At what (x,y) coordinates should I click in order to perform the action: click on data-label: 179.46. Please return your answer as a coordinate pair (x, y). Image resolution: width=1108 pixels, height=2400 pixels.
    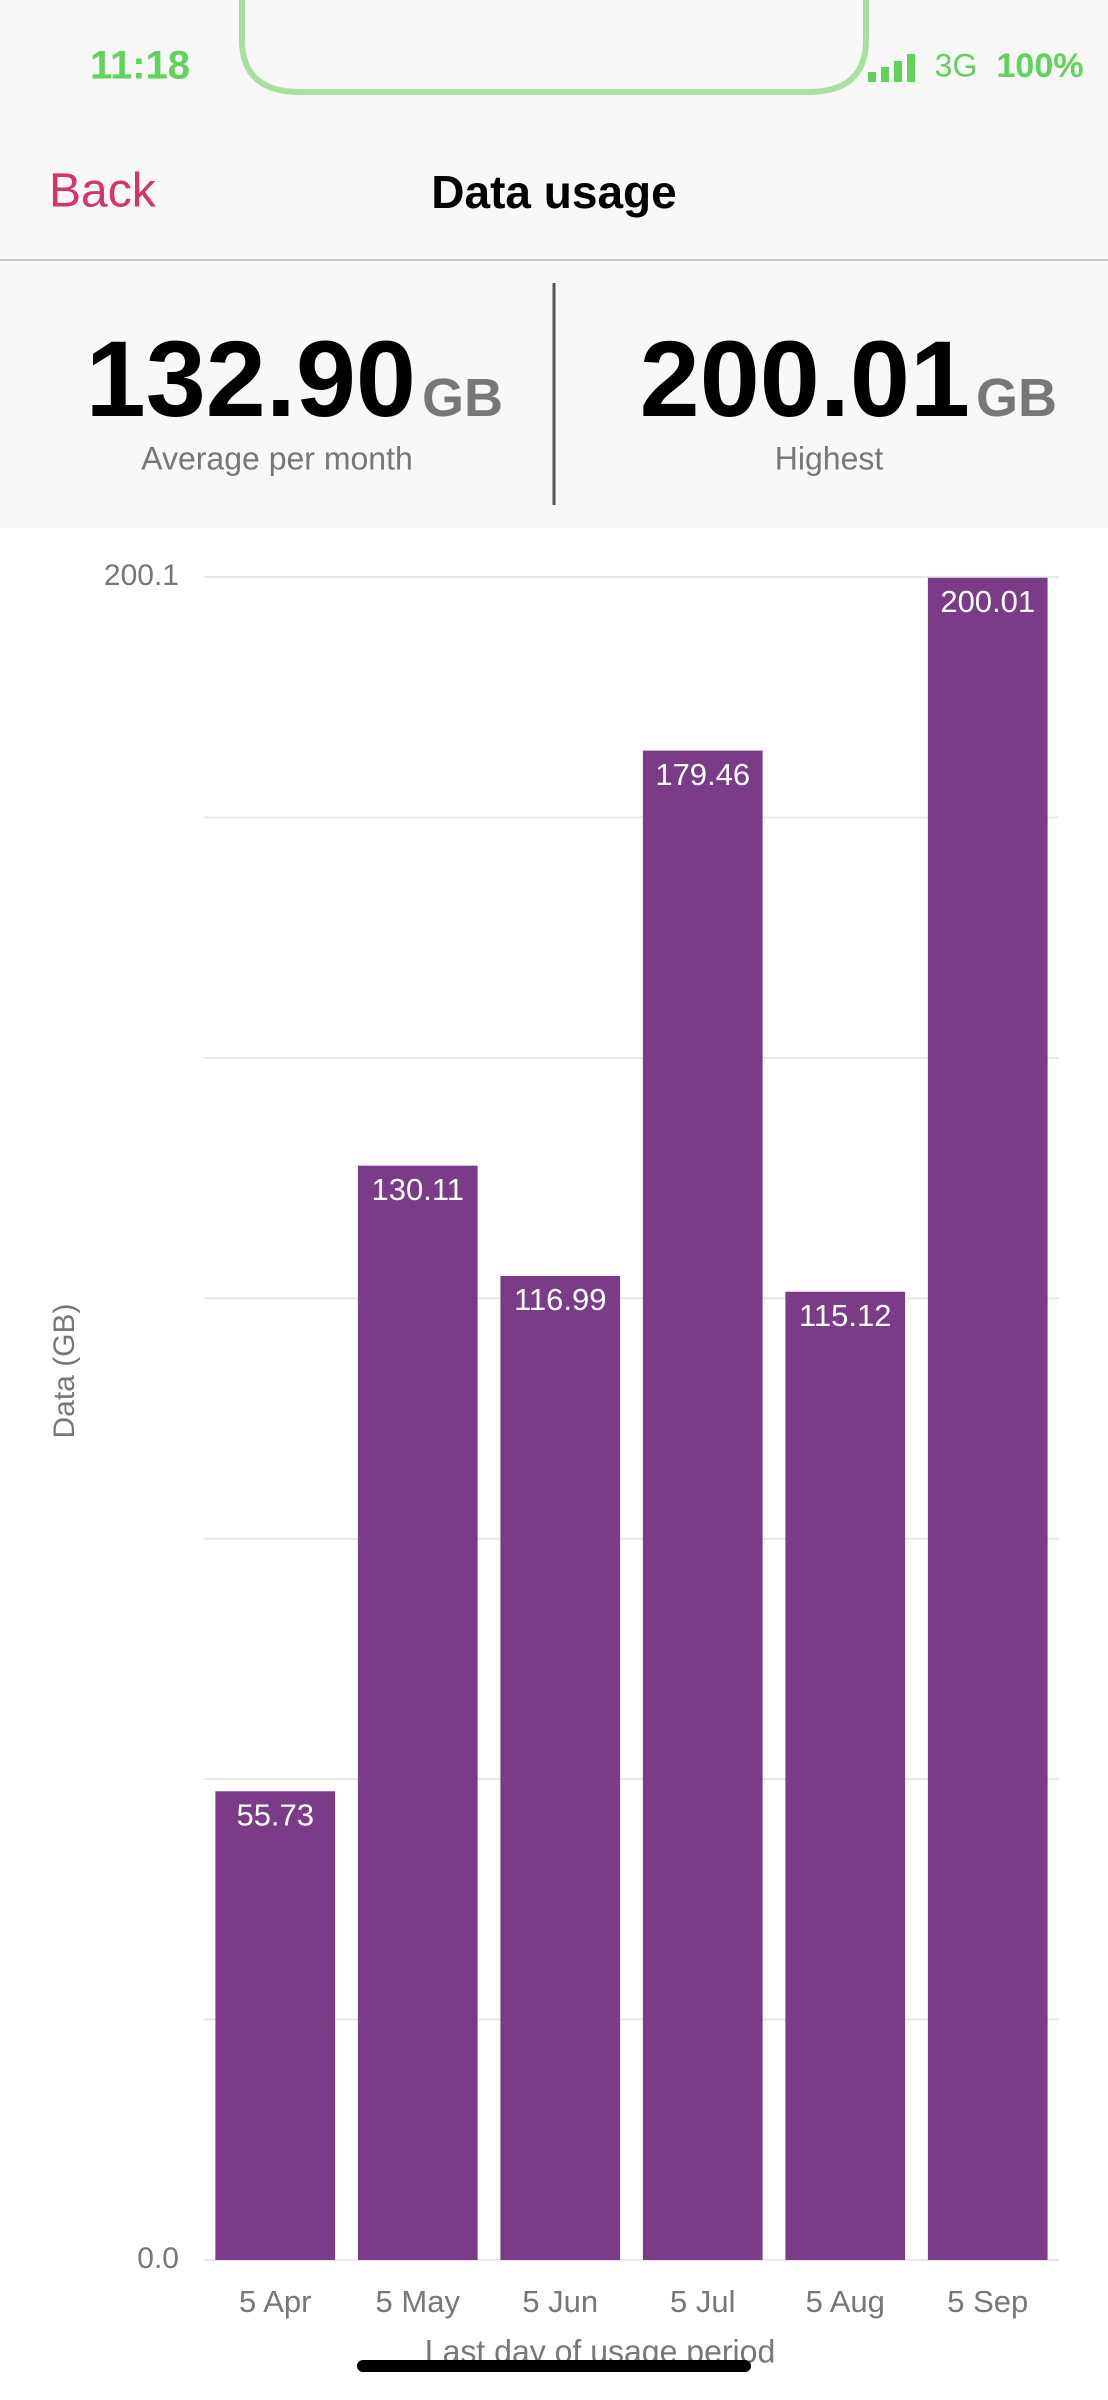
    Looking at the image, I should click on (702, 774).